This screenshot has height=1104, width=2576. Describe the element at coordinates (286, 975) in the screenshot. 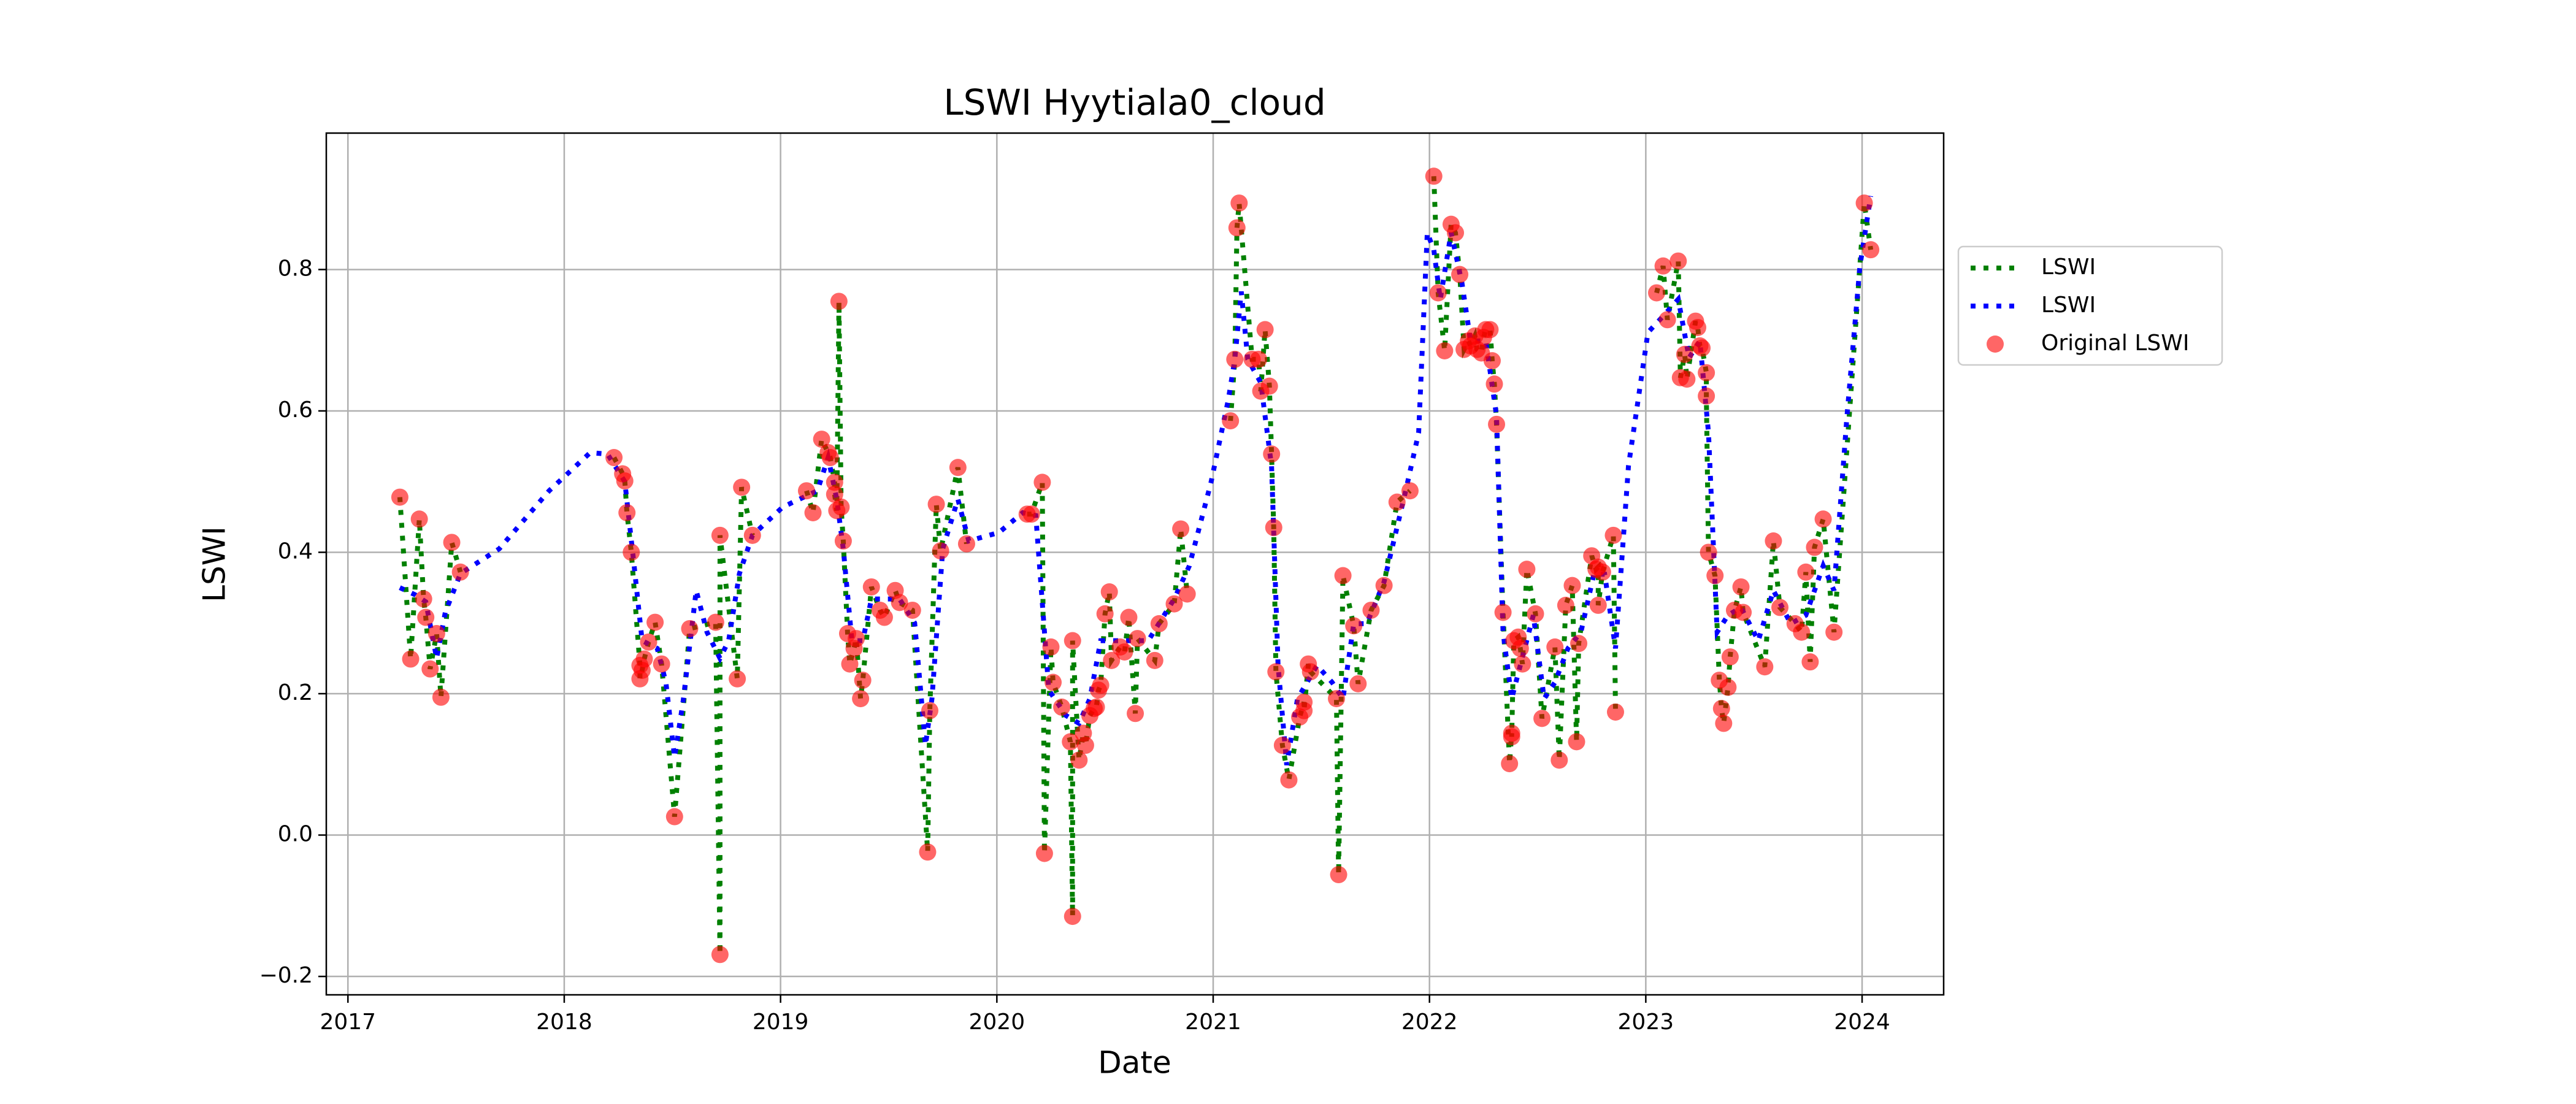

I see `y-tick-label: −0.2` at that location.